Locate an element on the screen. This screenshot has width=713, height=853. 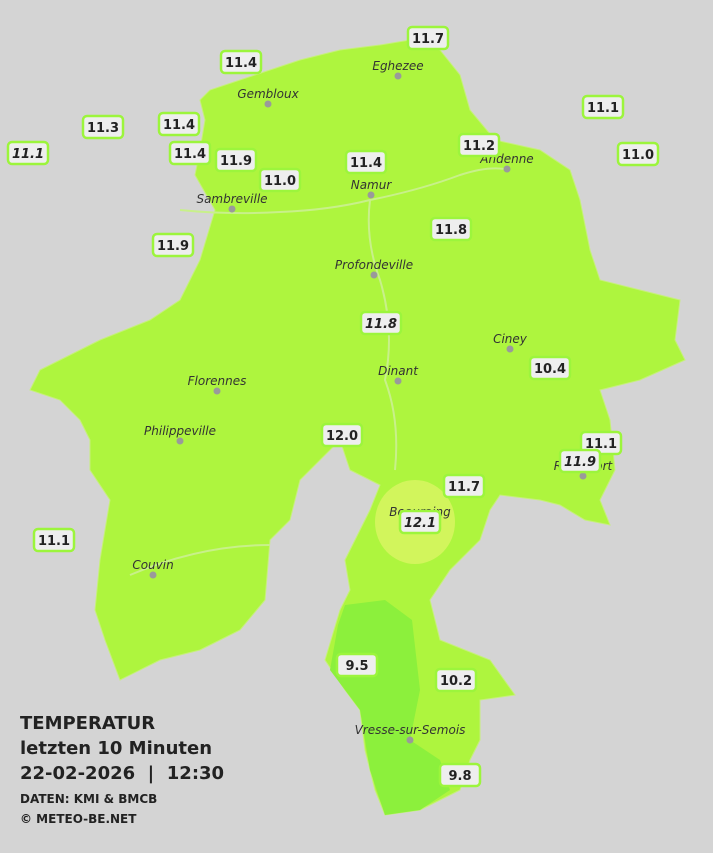
city-label: Vresse-sur-Semois is located at coordinates (410, 730).